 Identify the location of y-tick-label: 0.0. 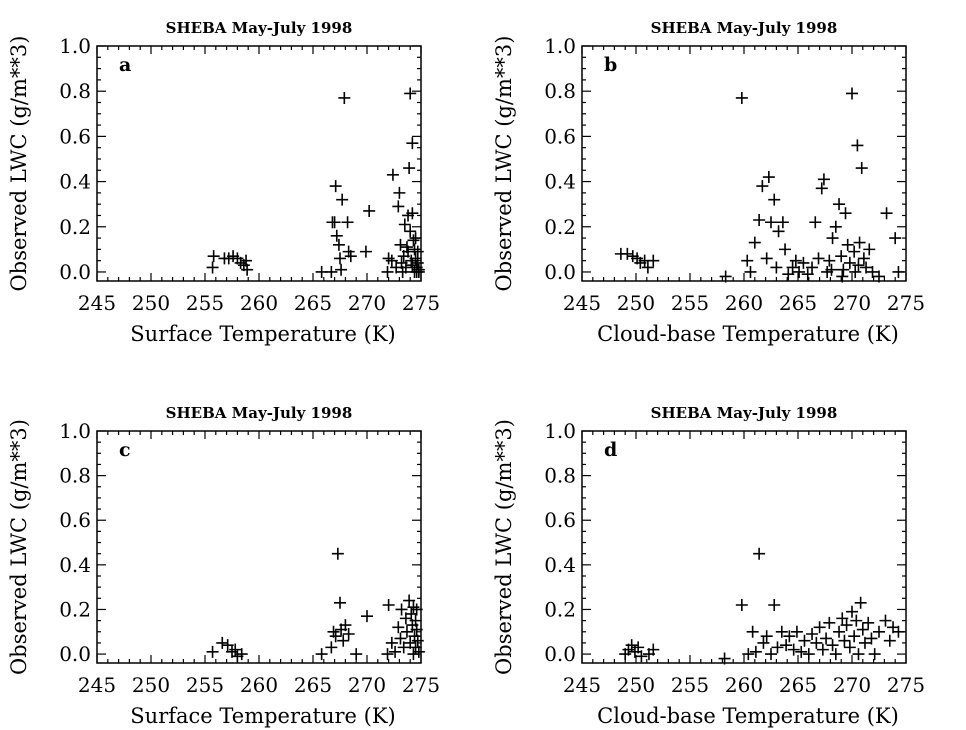
(75, 272).